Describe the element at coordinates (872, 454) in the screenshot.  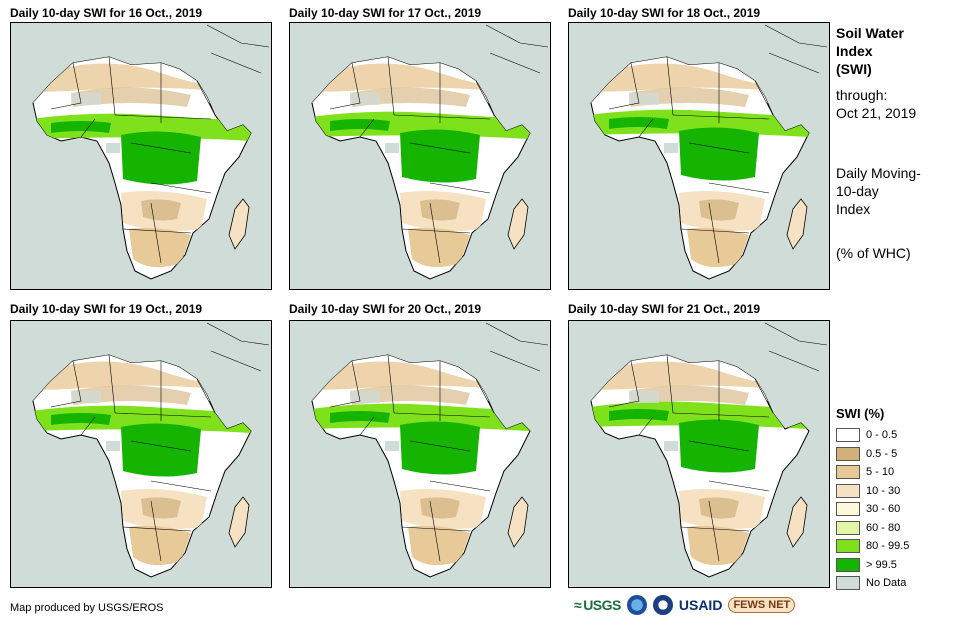
I see `legend-item: 0.5 - 5` at that location.